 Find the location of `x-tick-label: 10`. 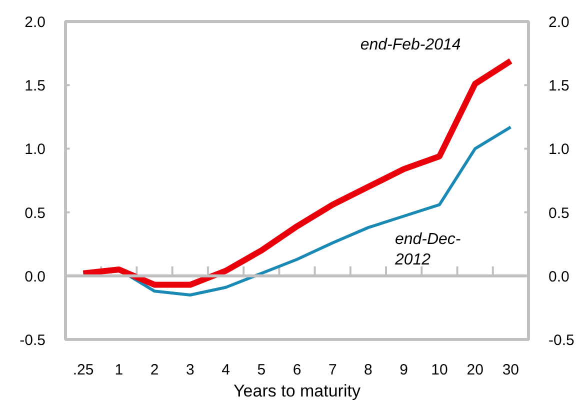

x-tick-label: 10 is located at coordinates (439, 370).